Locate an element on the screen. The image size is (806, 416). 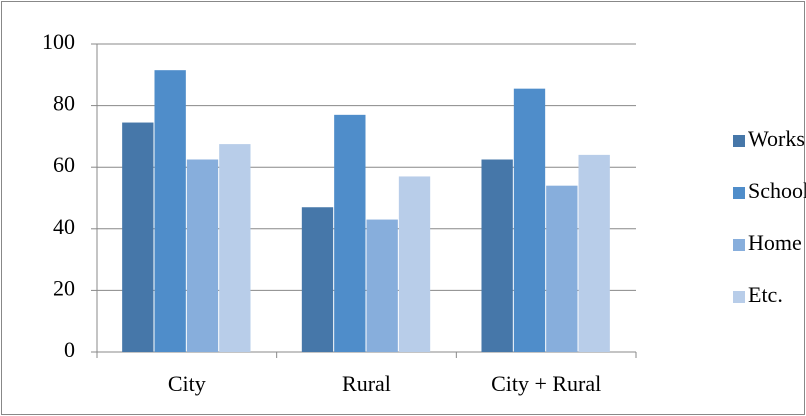
y-tick-label: 40 is located at coordinates (64, 226).